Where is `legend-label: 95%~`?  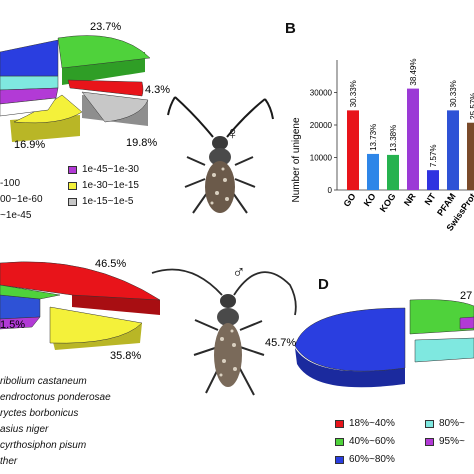 legend-label: 95%~ is located at coordinates (452, 441).